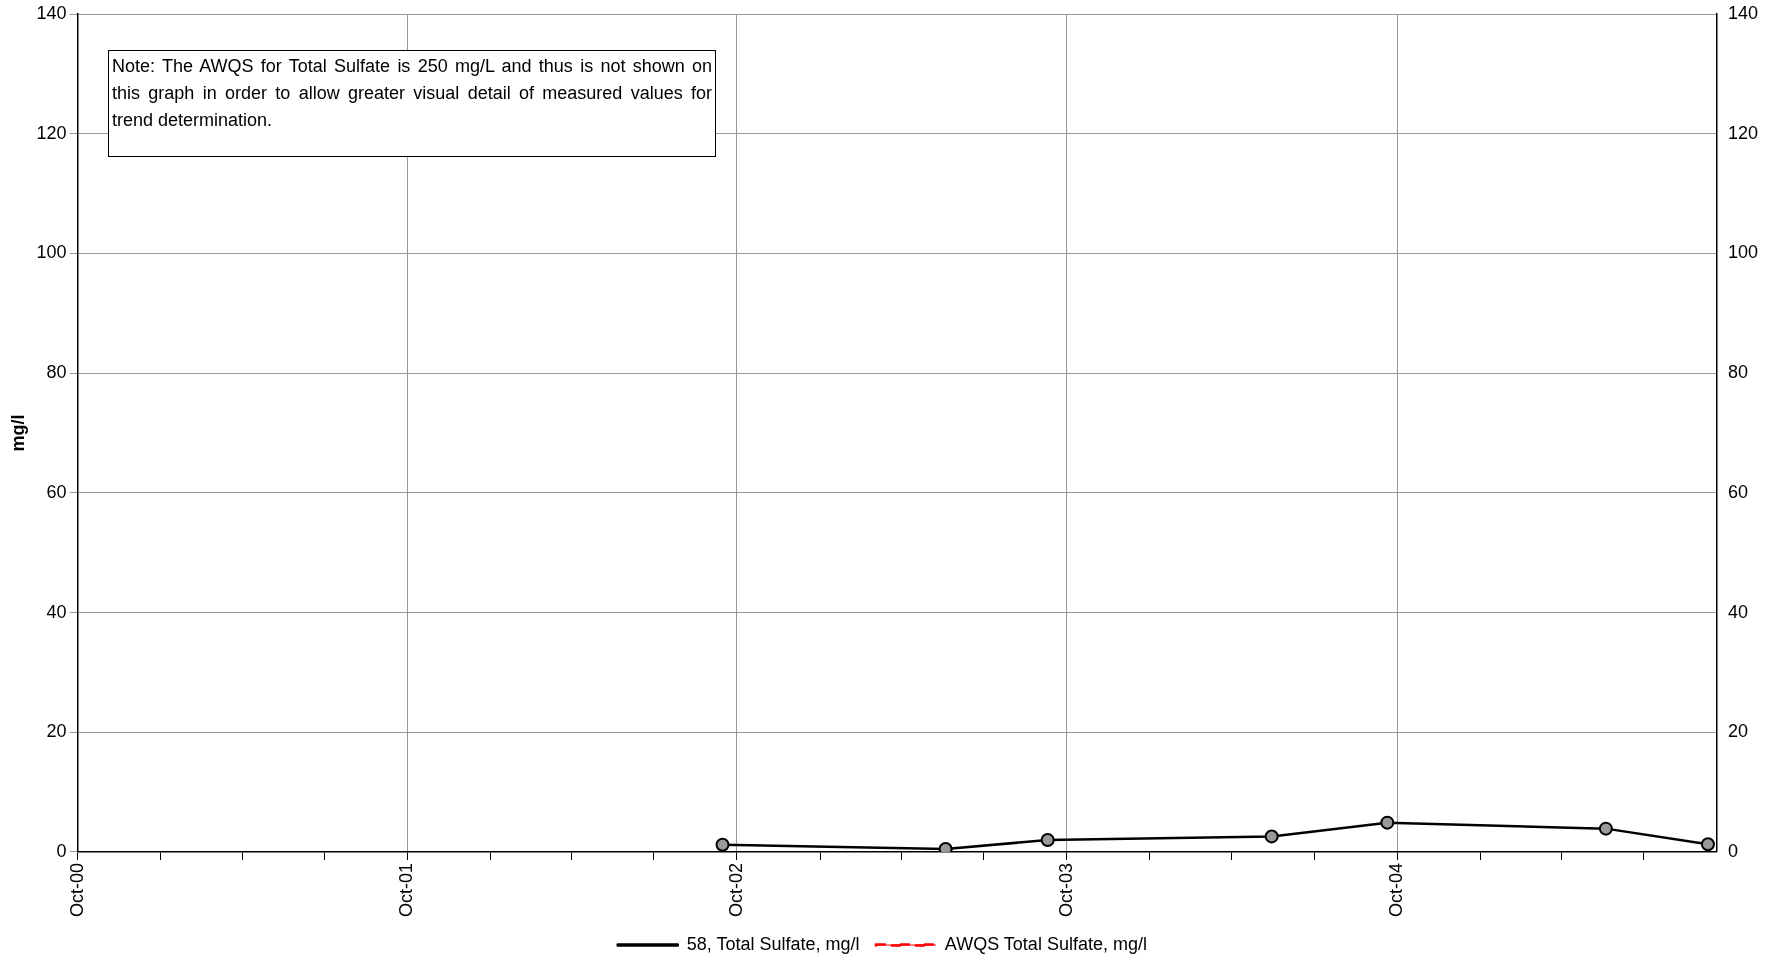 Image resolution: width=1769 pixels, height=974 pixels. Describe the element at coordinates (773, 943) in the screenshot. I see `legend-label: 58, Total Sulfate, mg/l` at that location.